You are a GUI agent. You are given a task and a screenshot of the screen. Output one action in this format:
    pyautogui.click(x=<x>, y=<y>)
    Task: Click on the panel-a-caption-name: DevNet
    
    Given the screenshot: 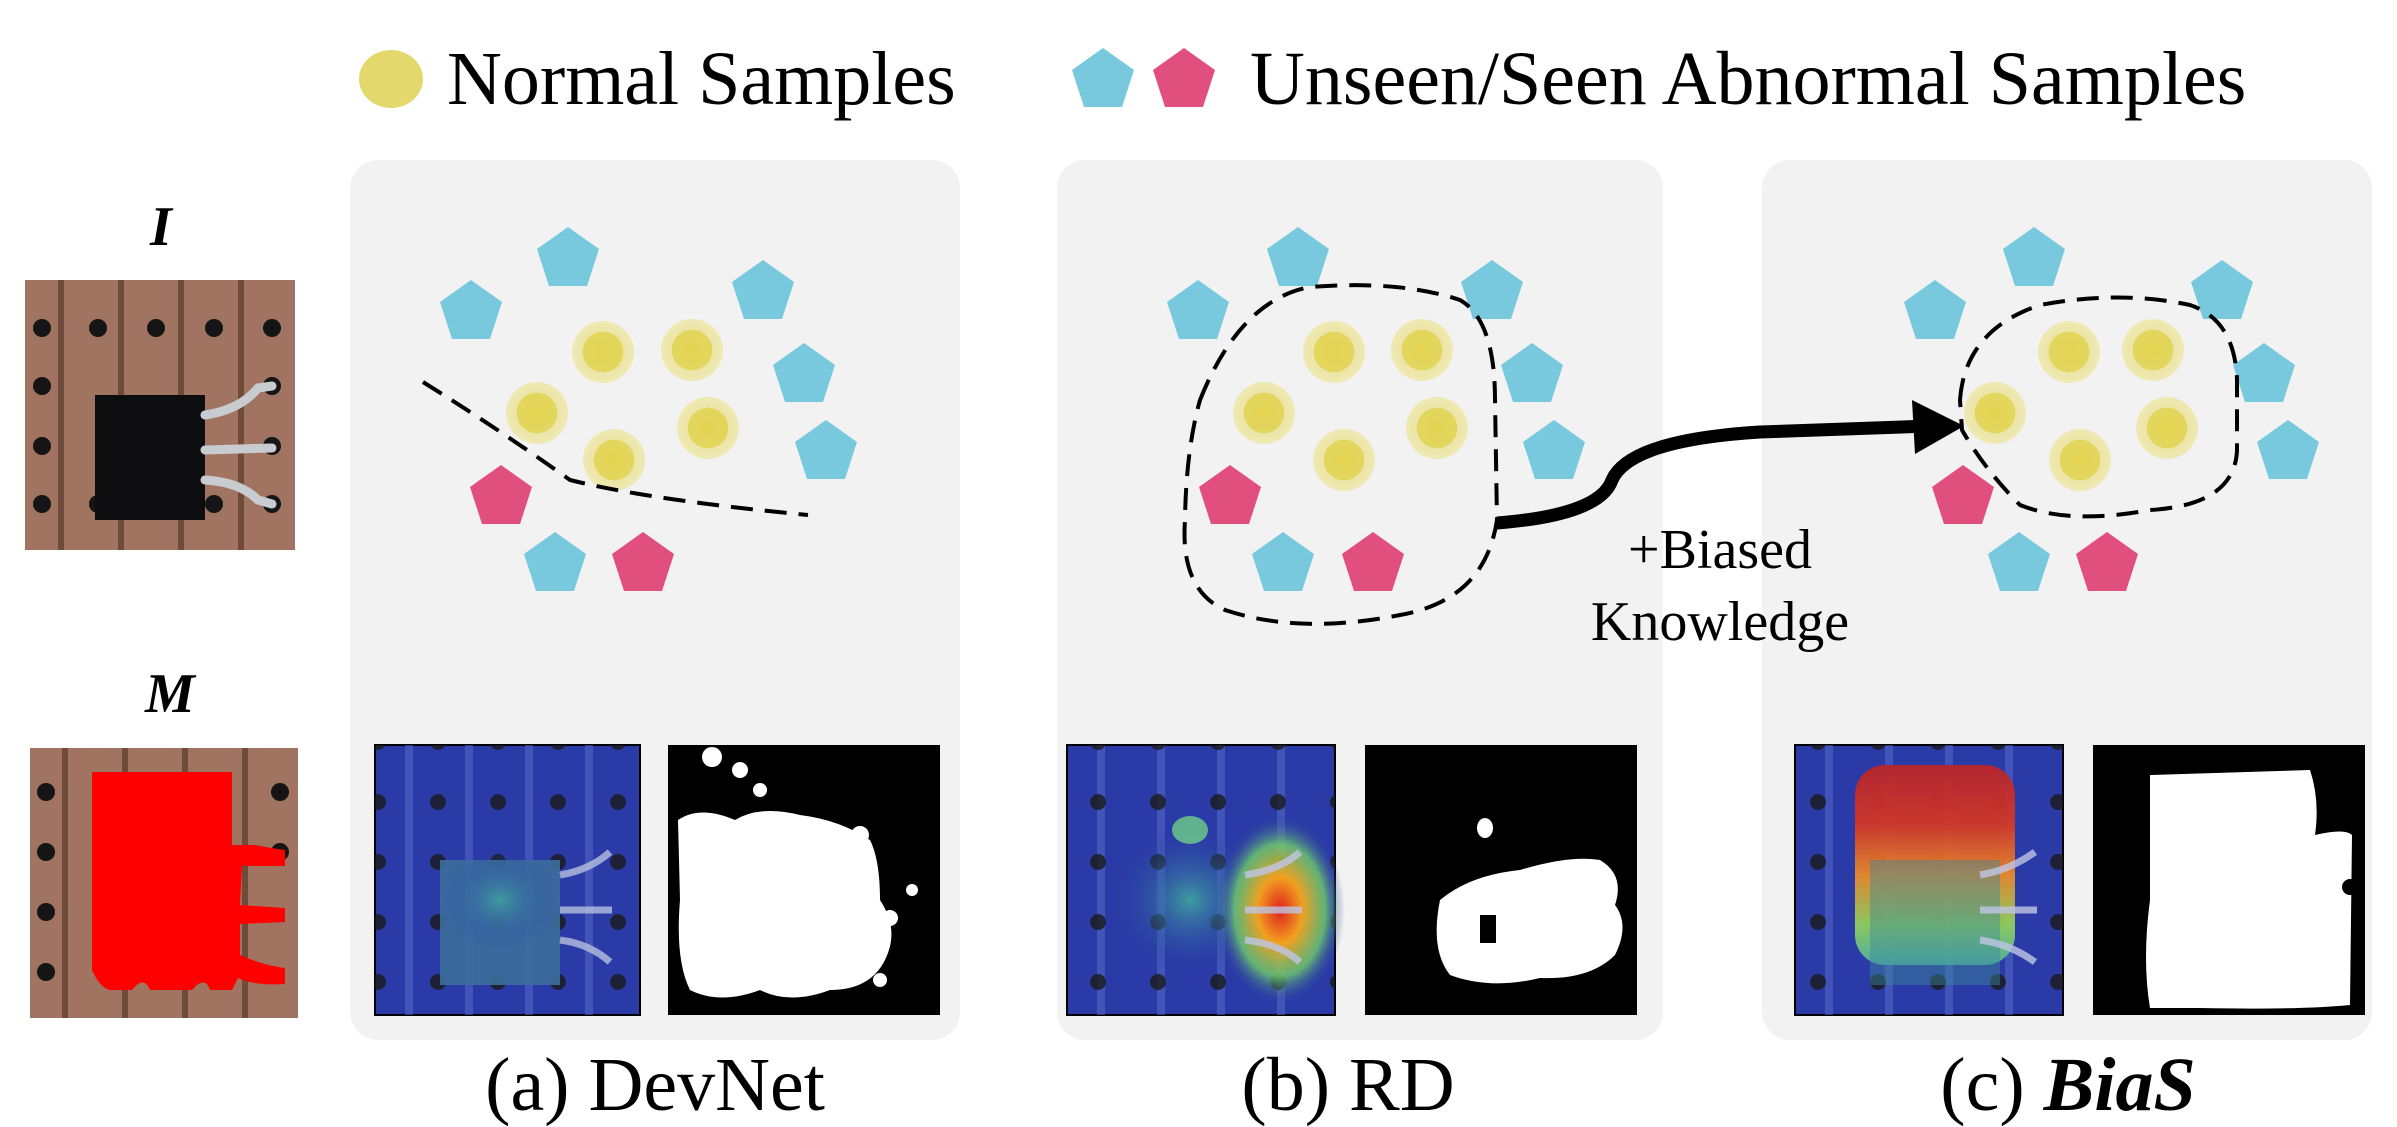 What is the action you would take?
    pyautogui.click(x=707, y=1085)
    